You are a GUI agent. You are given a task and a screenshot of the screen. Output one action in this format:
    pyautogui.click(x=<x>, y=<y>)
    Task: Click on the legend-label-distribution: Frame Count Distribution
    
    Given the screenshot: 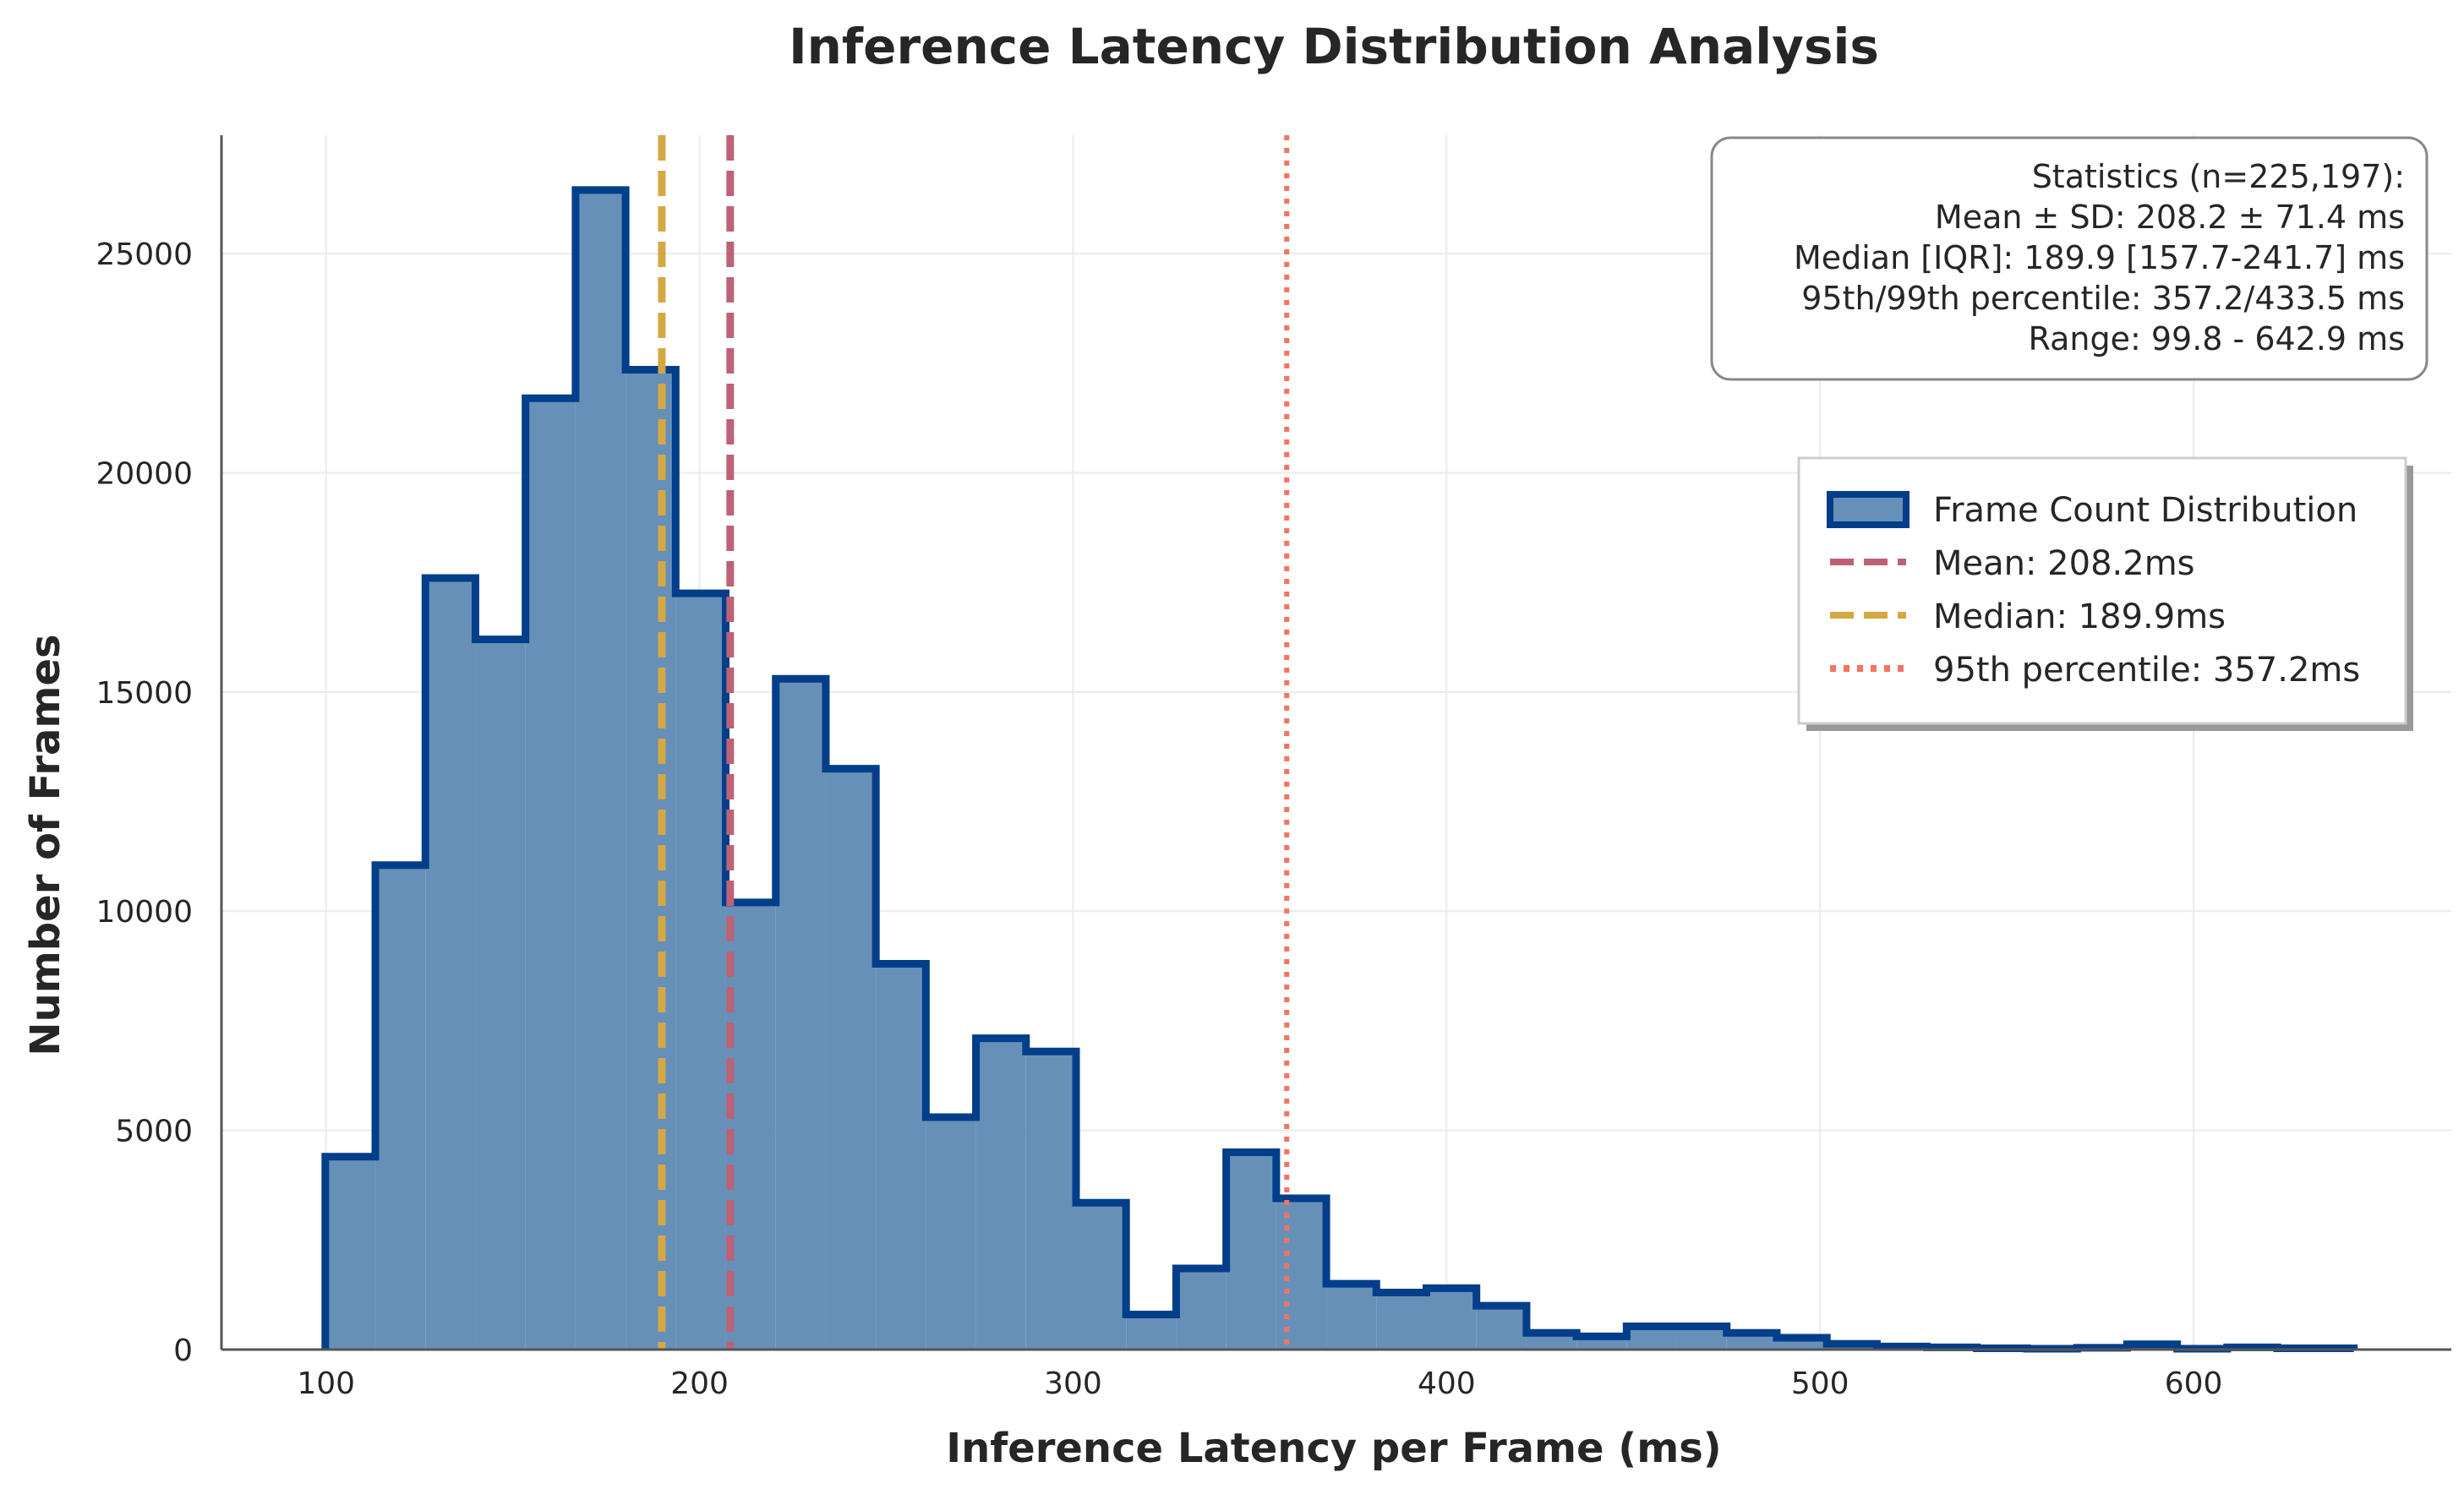 What is the action you would take?
    pyautogui.click(x=2145, y=510)
    